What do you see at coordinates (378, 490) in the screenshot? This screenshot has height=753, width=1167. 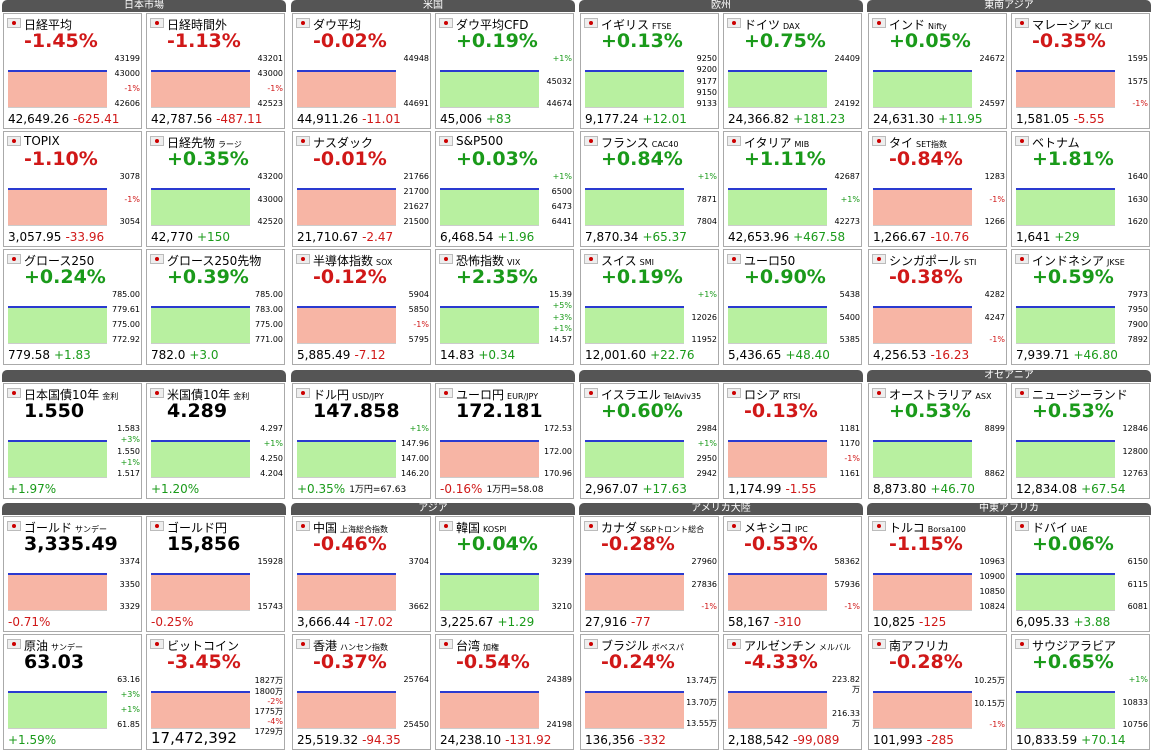 I see `footer-value: 1万円=67.63` at bounding box center [378, 490].